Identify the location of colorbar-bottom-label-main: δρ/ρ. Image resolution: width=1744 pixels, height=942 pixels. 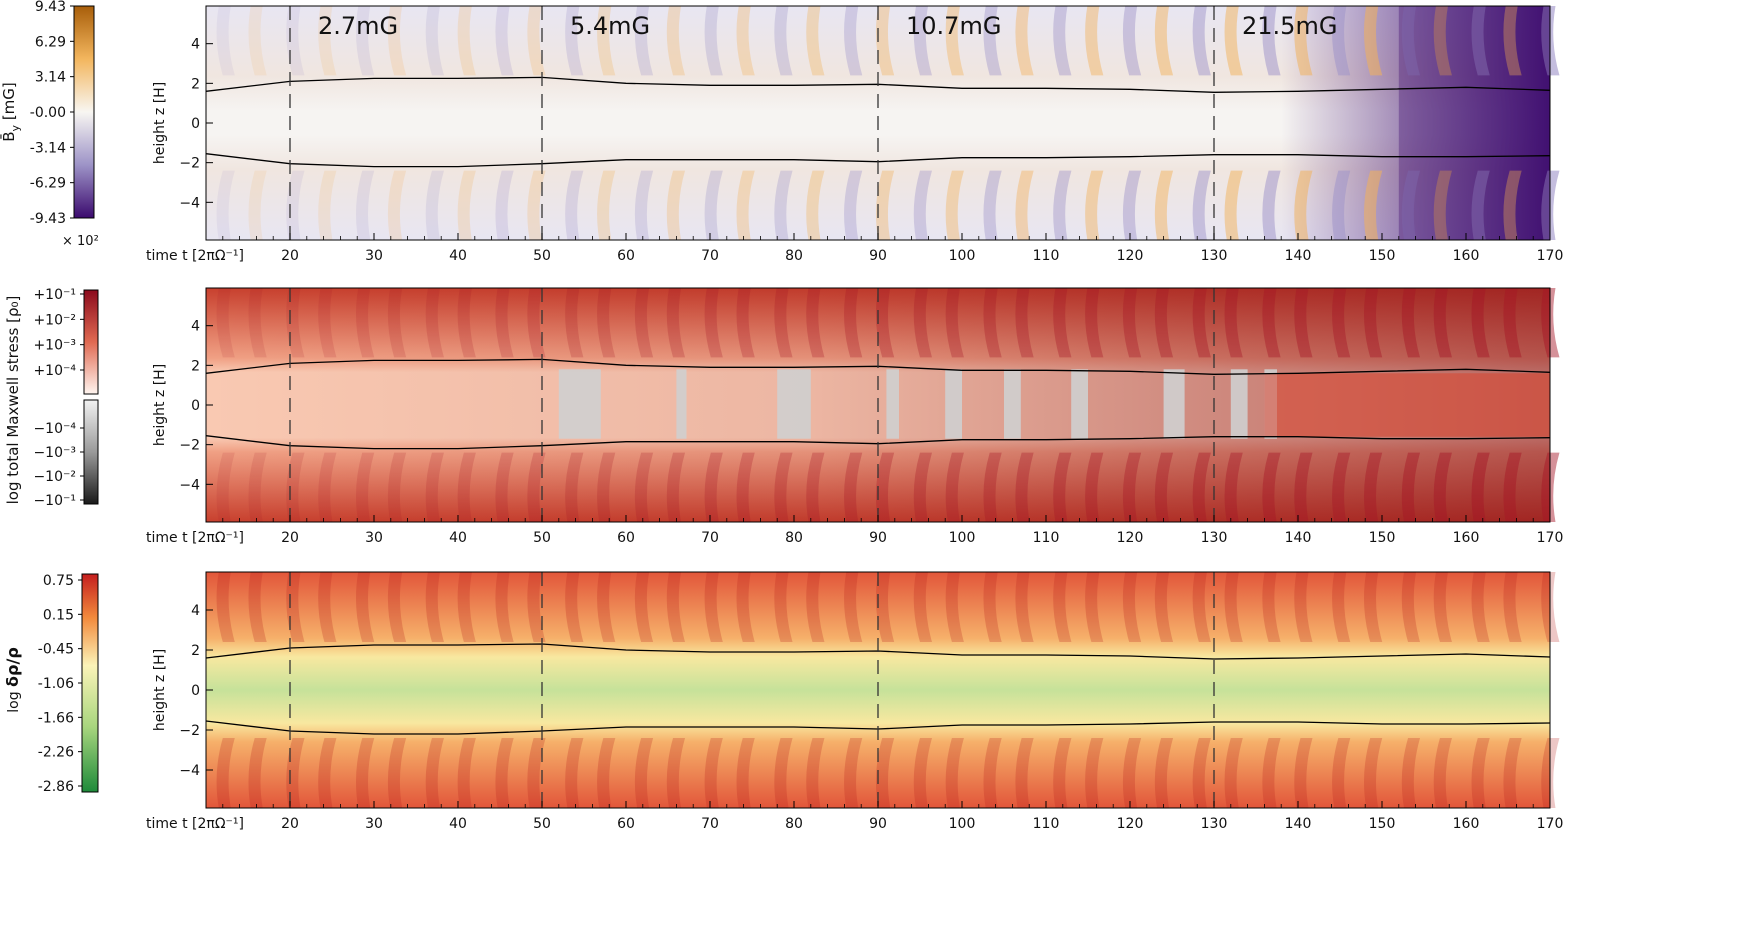
(12, 667).